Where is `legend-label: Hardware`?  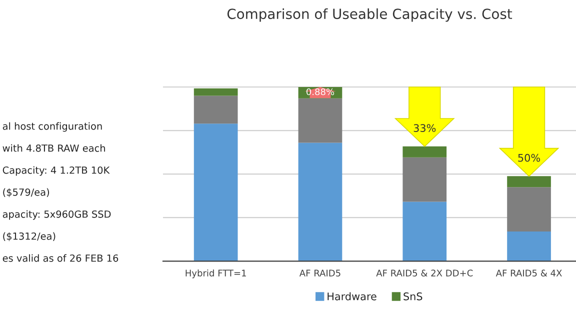 legend-label: Hardware is located at coordinates (352, 296).